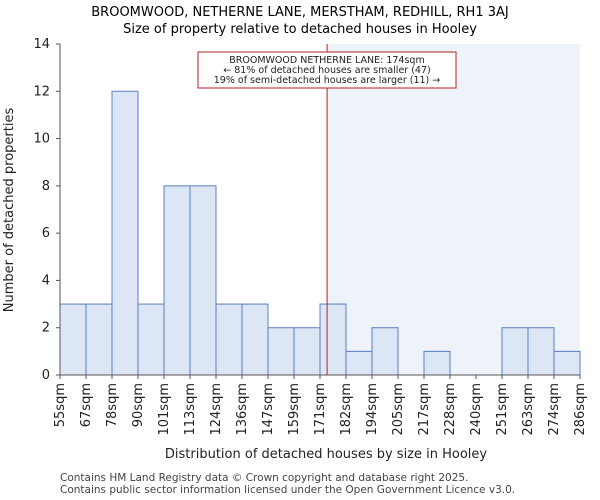 This screenshot has height=500, width=600. I want to click on bar-136sqm, so click(255, 339).